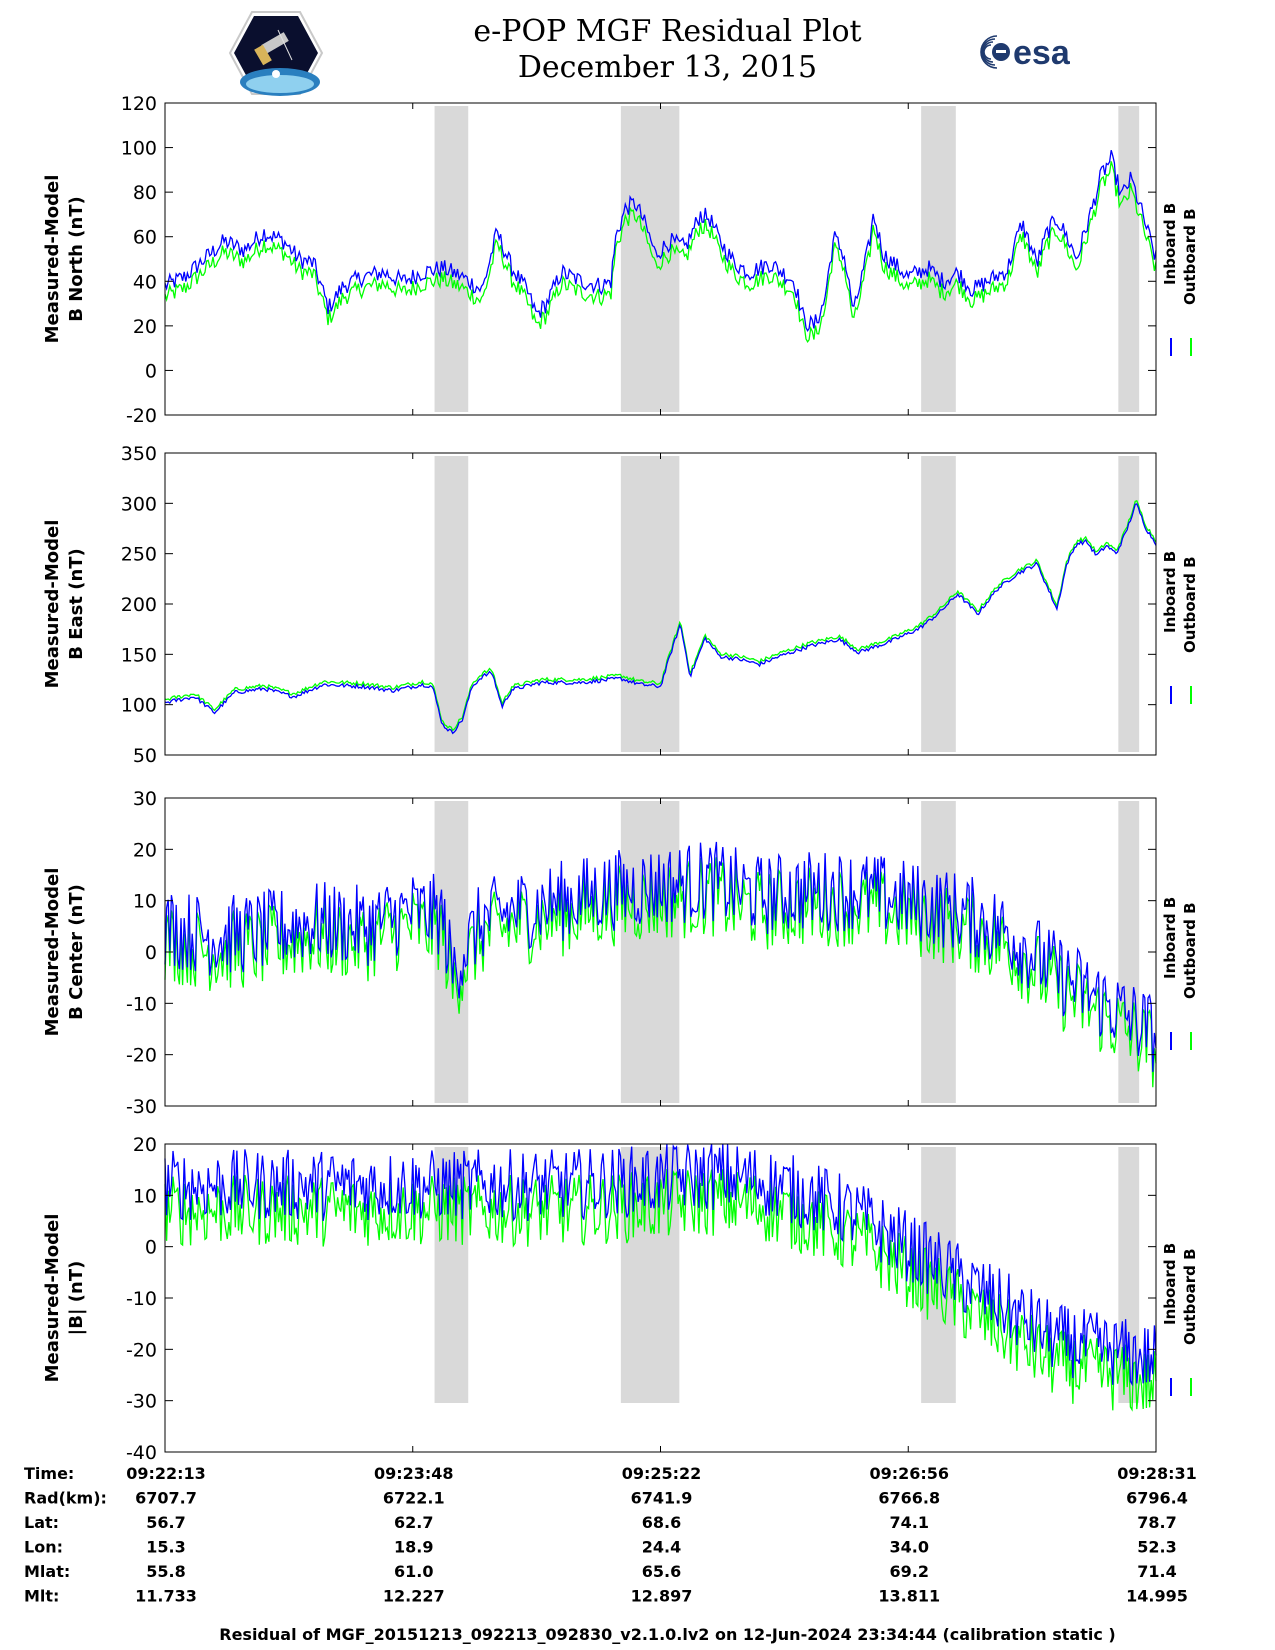 This screenshot has width=1275, height=1650. I want to click on y-axis-label-line-2: |B| (nT), so click(76, 1298).